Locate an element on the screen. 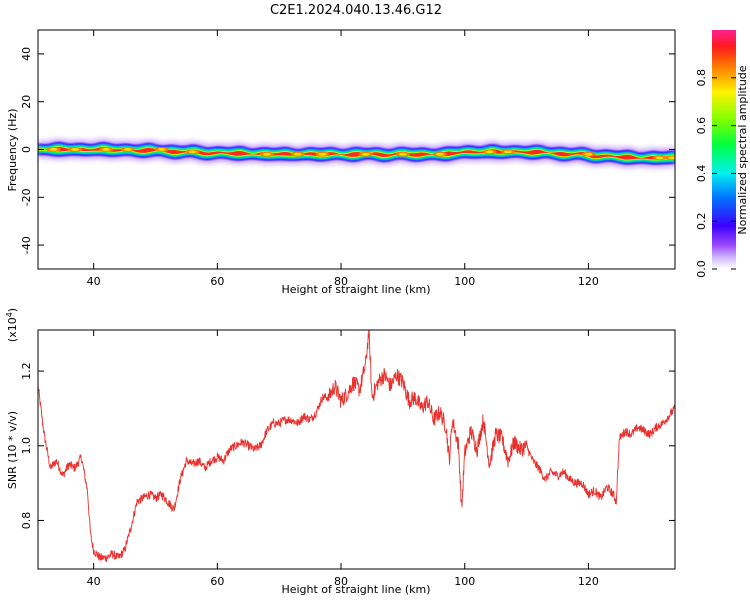 This screenshot has height=600, width=750. spectrogram-x-tick-label: 60 is located at coordinates (217, 281).